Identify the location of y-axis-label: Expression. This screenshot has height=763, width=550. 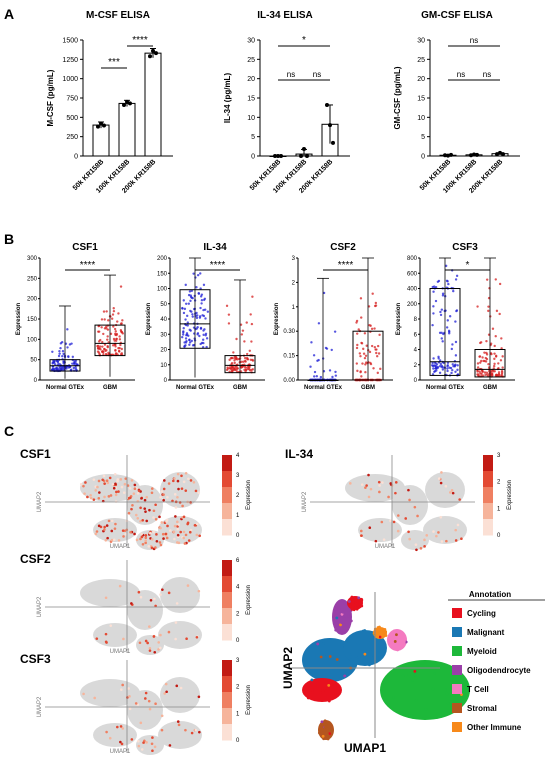
(399, 318).